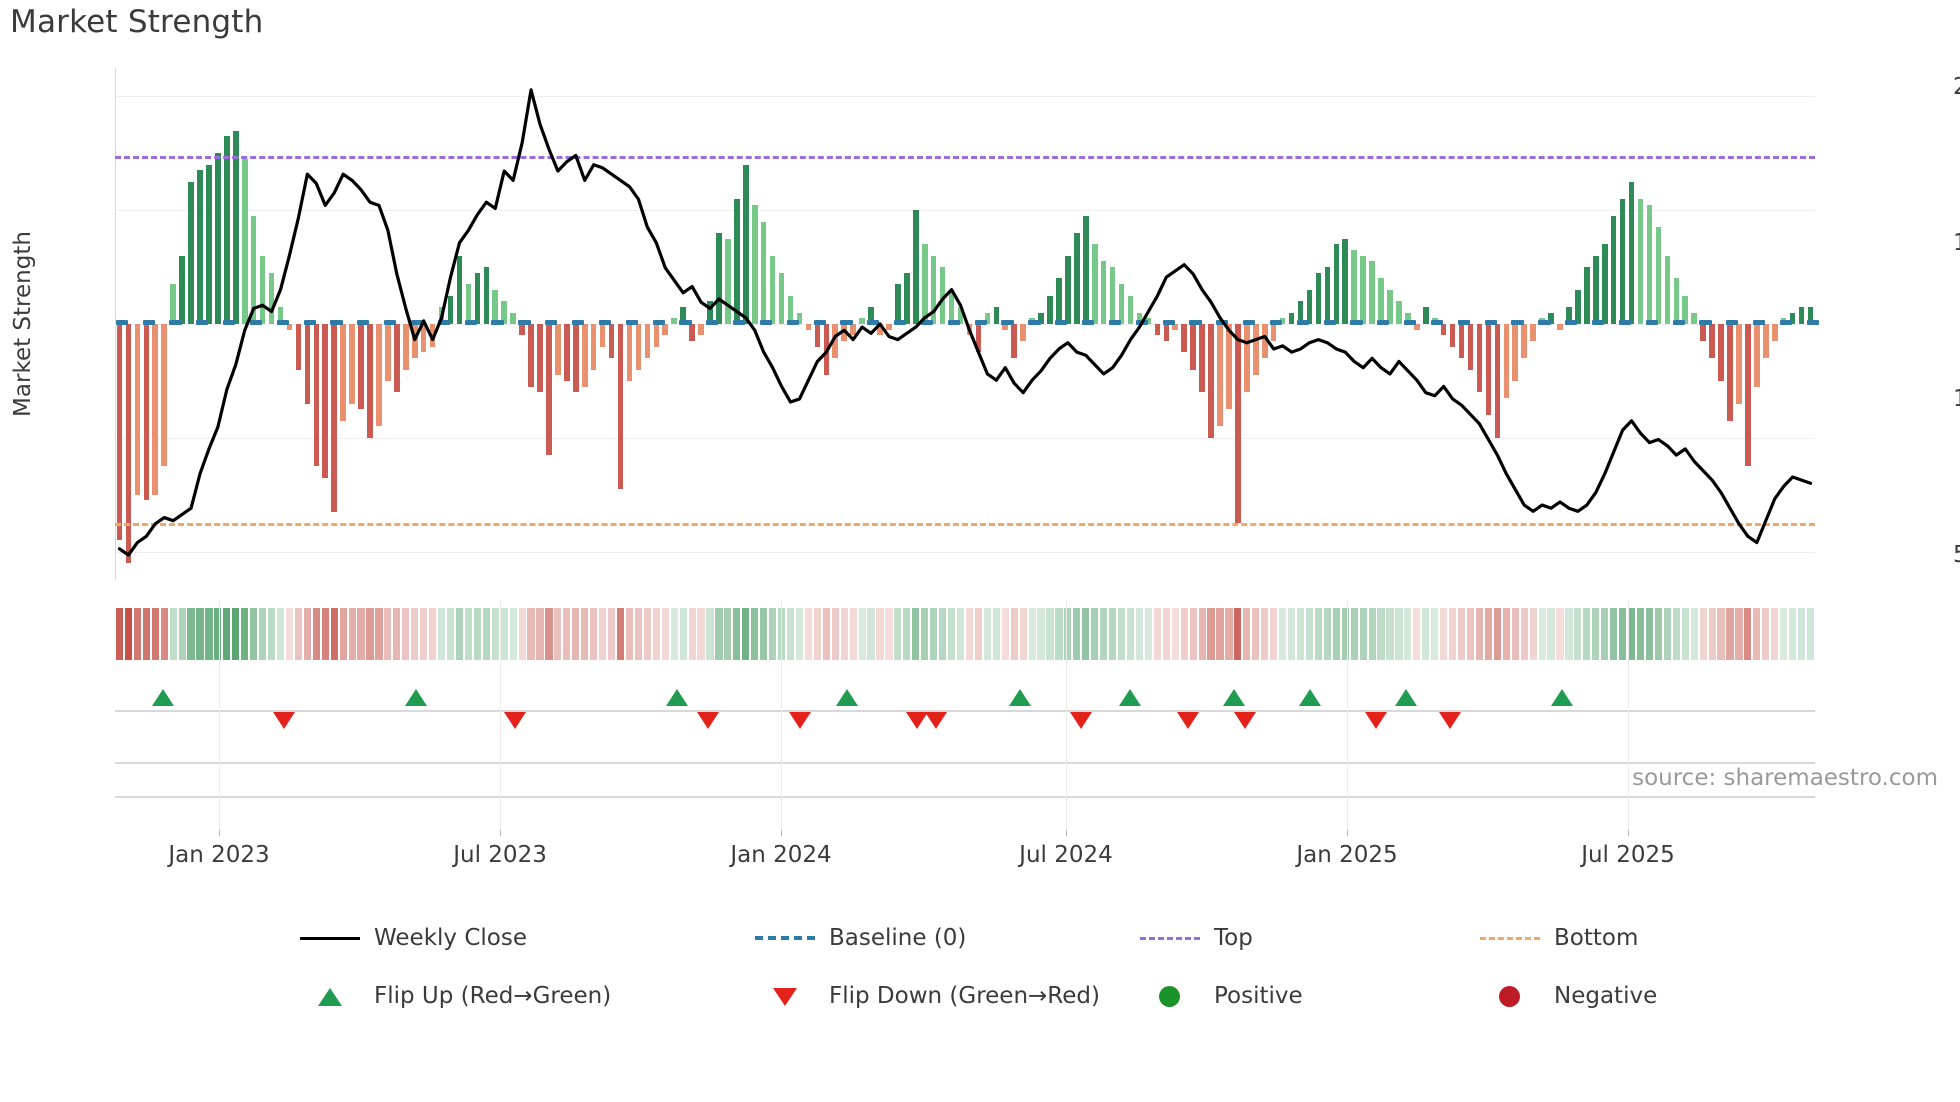 The height and width of the screenshot is (1102, 1960). I want to click on legend-item-flip-up: Flip Up (Red→Green), so click(455, 996).